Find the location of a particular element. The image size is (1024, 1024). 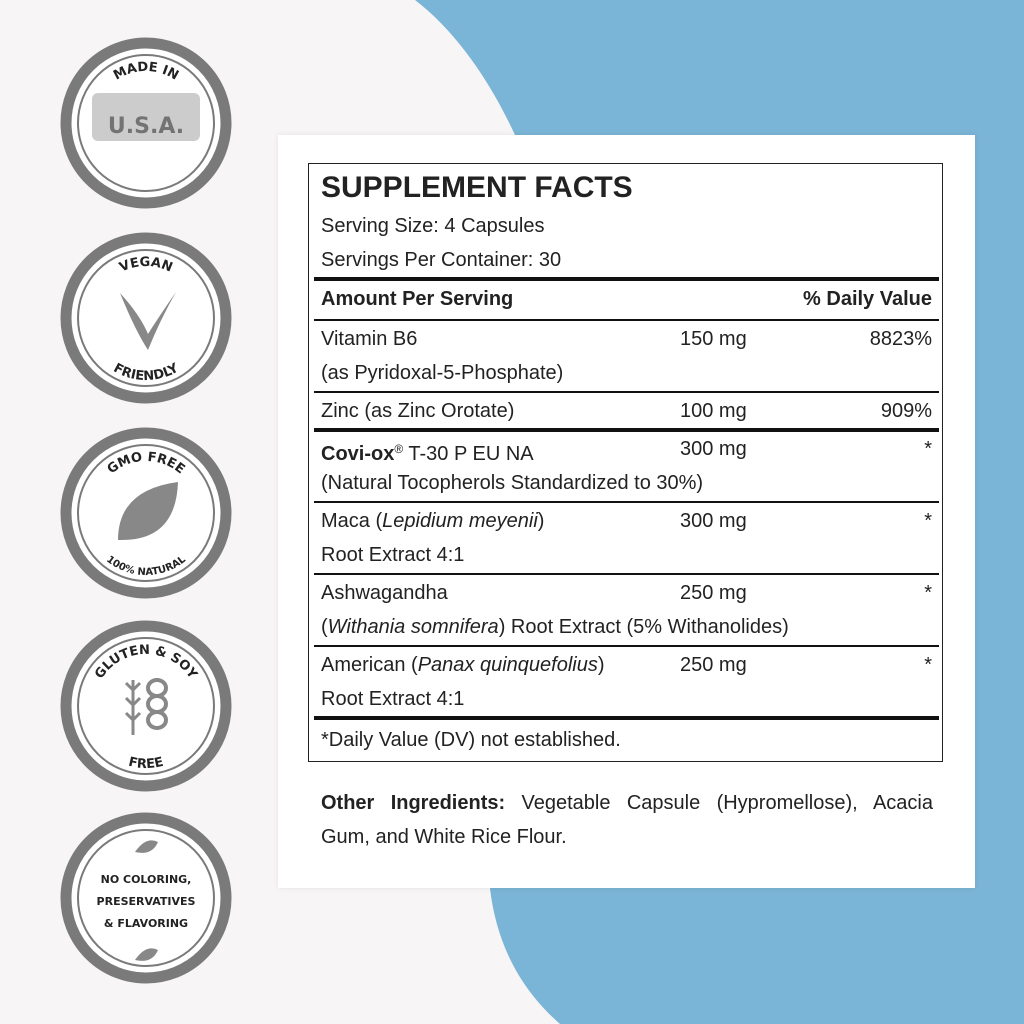

name-part: Lepidium meyenii is located at coordinates (460, 521).